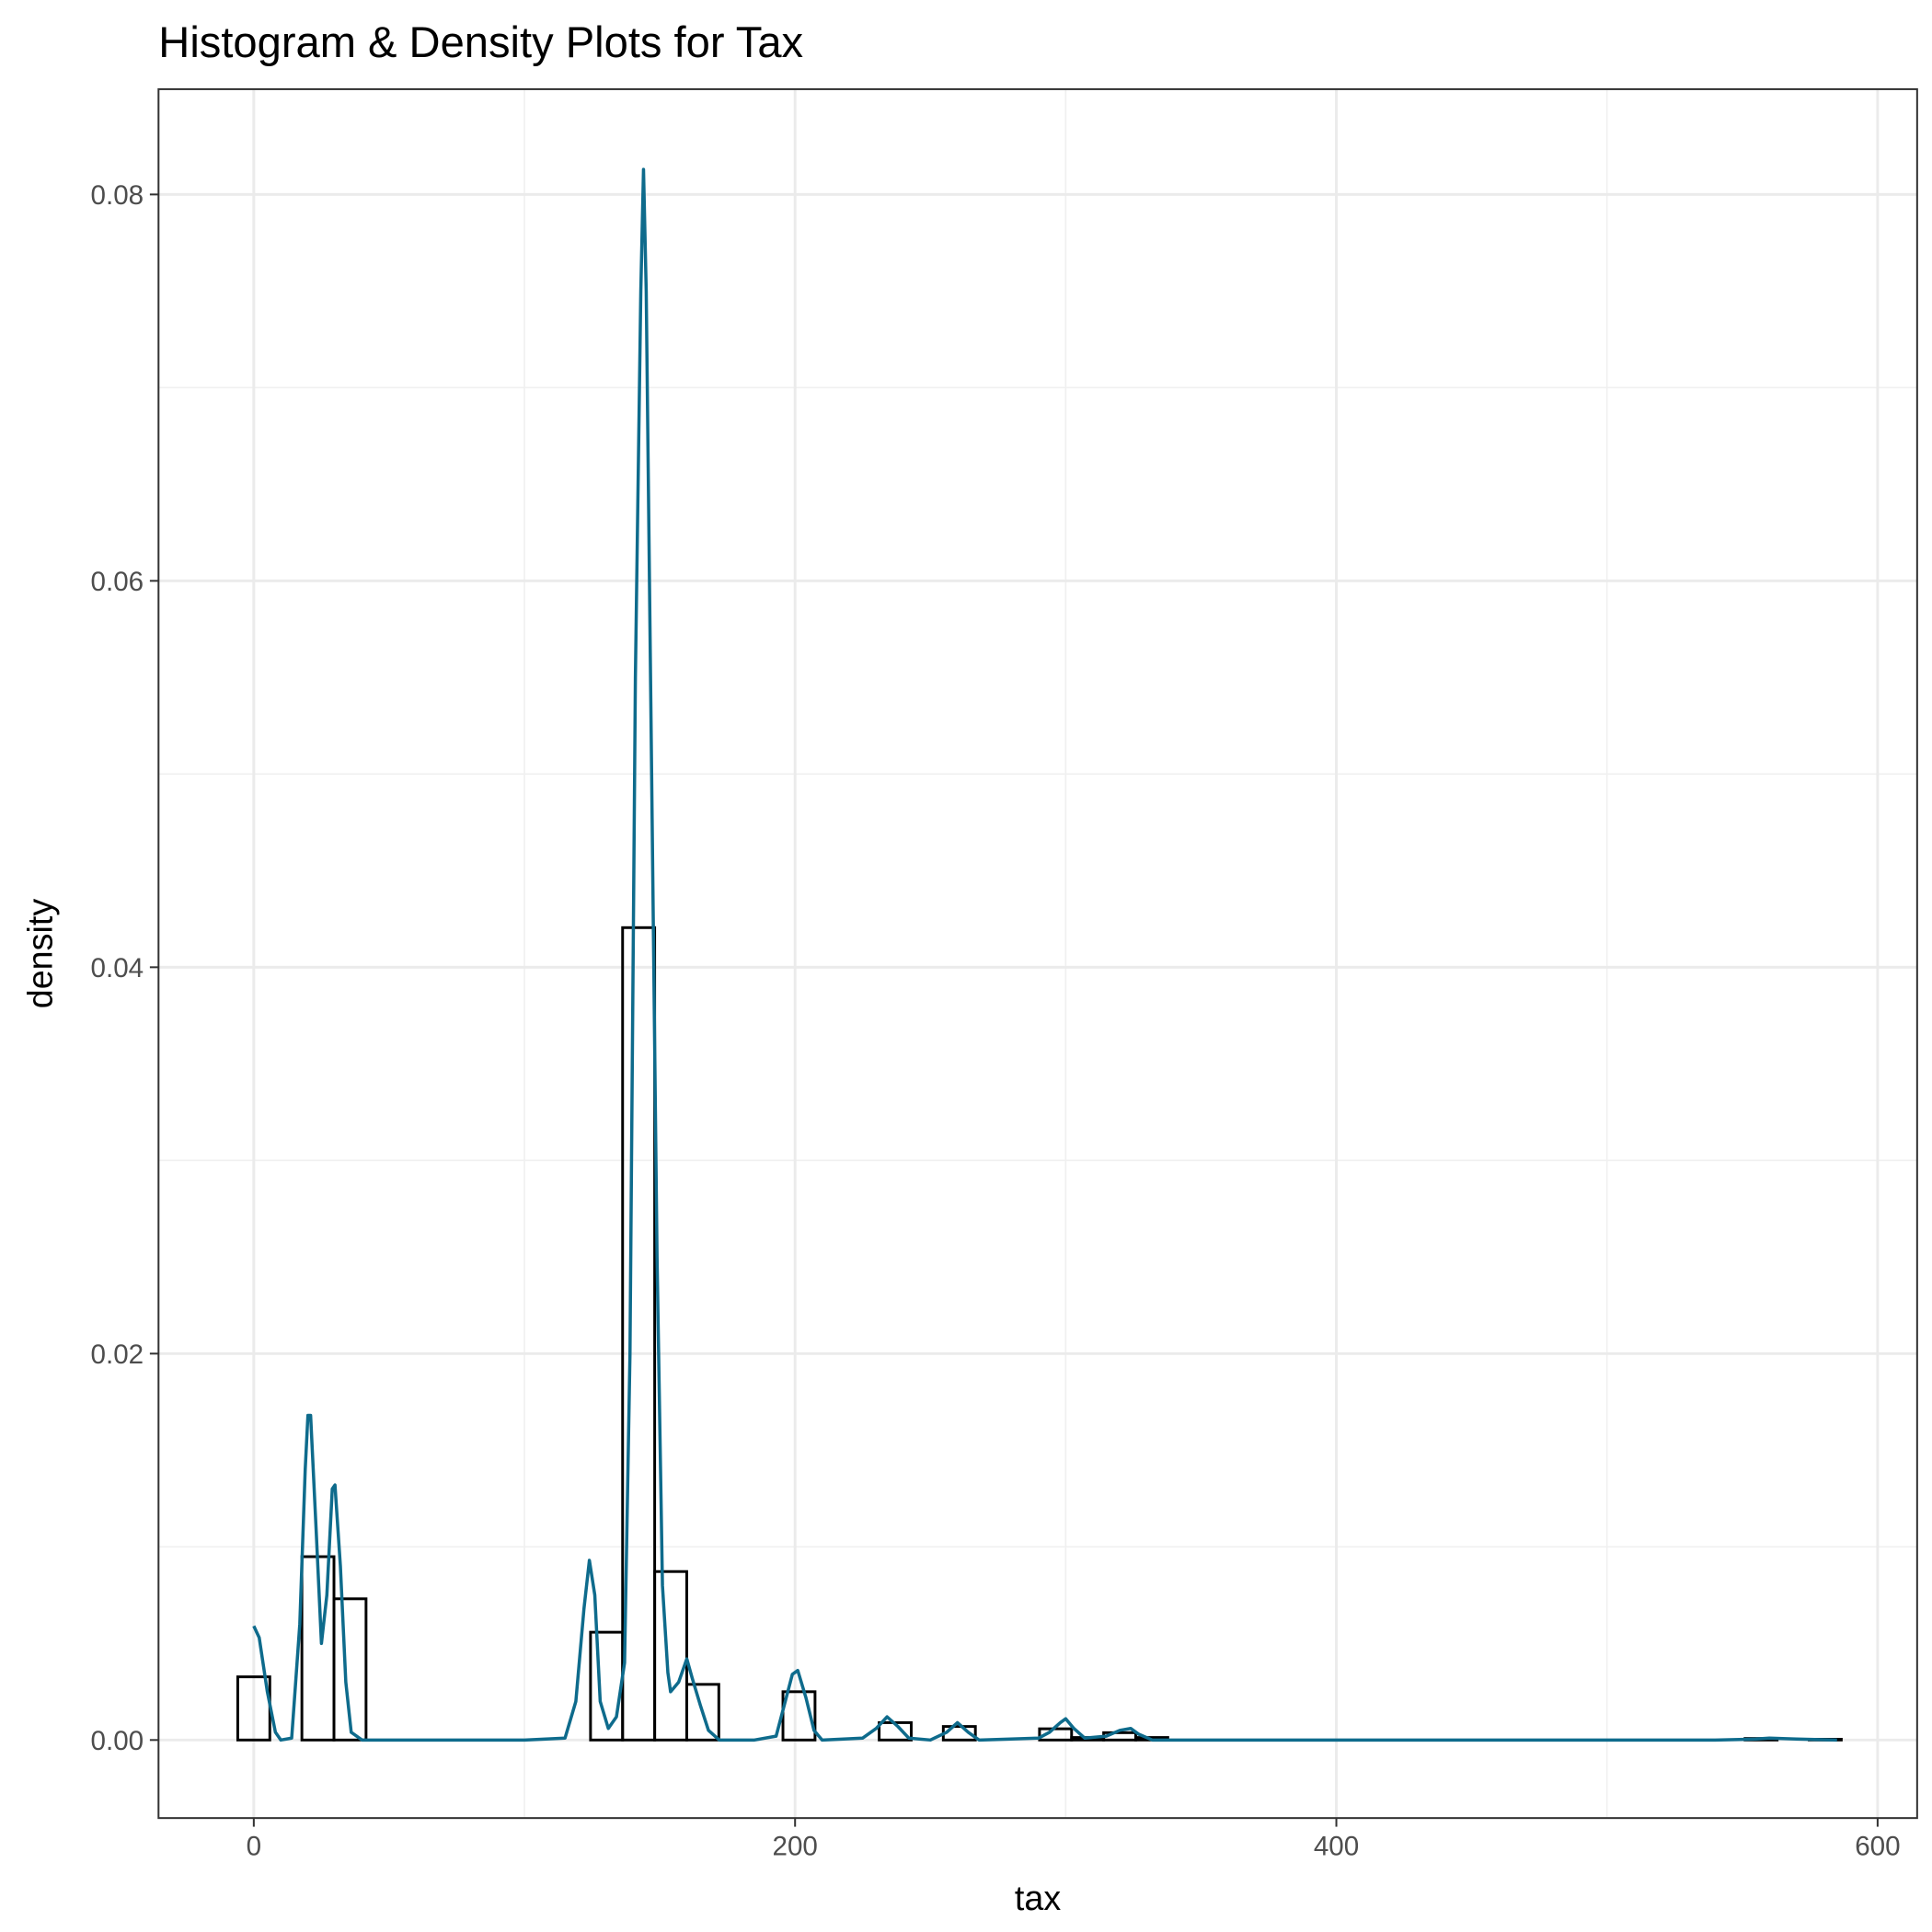 Image resolution: width=1932 pixels, height=1932 pixels. I want to click on y-tick-label: 0.08, so click(117, 195).